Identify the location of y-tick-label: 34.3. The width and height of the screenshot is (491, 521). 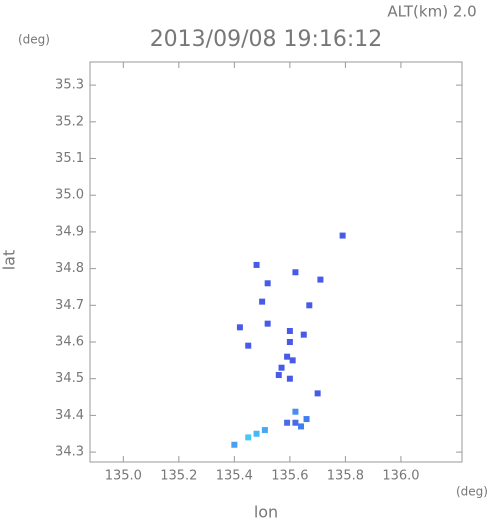
(69, 452).